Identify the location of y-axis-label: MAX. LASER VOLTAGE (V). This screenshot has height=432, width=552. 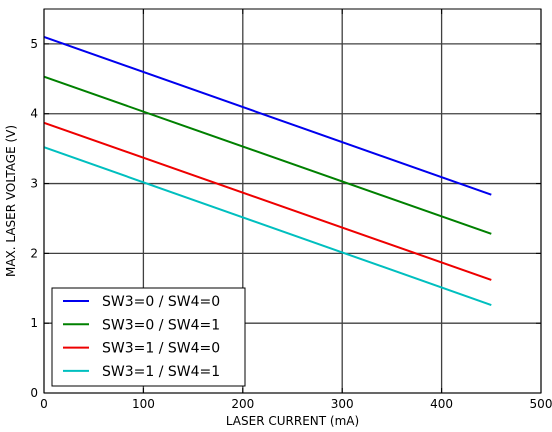
(11, 201).